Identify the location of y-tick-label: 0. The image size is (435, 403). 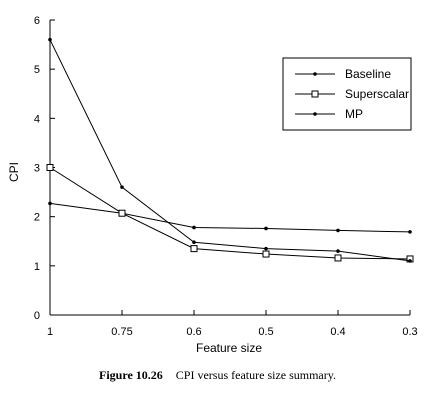
(37, 316).